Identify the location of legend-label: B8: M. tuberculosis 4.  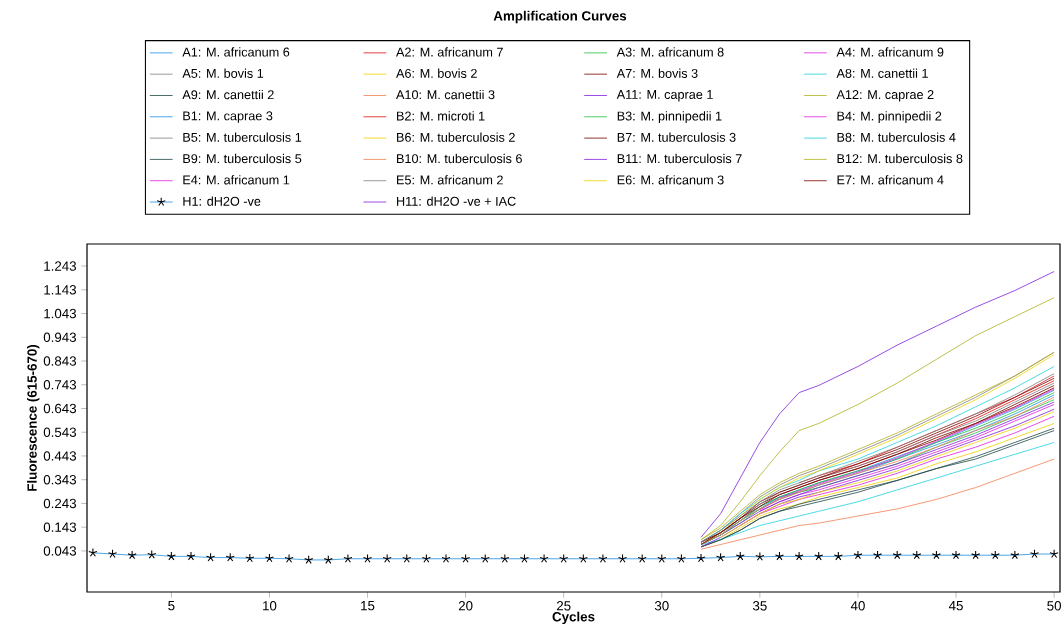
(896, 137).